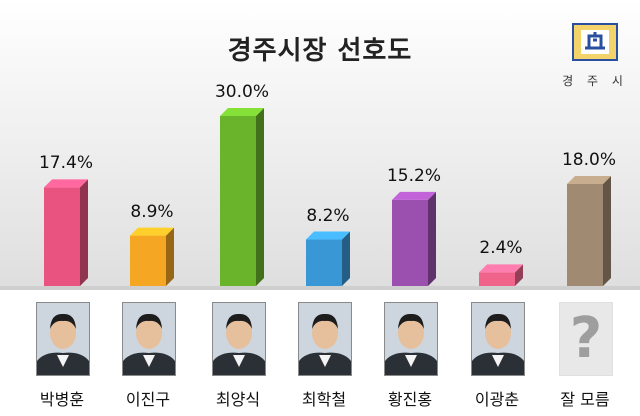 The width and height of the screenshot is (640, 416). What do you see at coordinates (410, 399) in the screenshot?
I see `category-label: 황진홍` at bounding box center [410, 399].